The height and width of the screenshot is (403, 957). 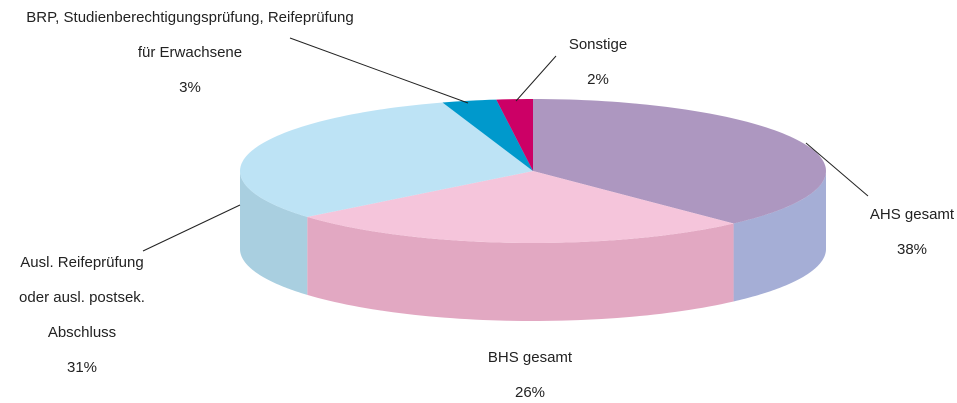 I want to click on value-label: 3%, so click(x=190, y=87).